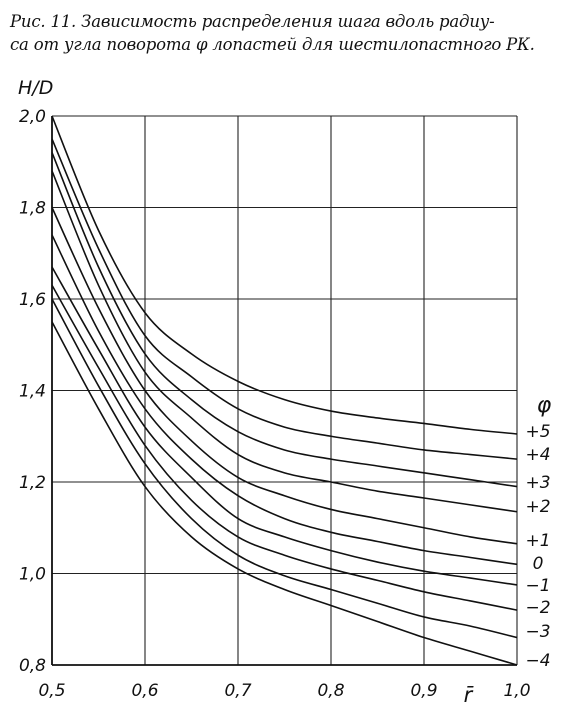 The width and height of the screenshot is (568, 713). I want to click on x-axis-label: r̄, so click(469, 695).